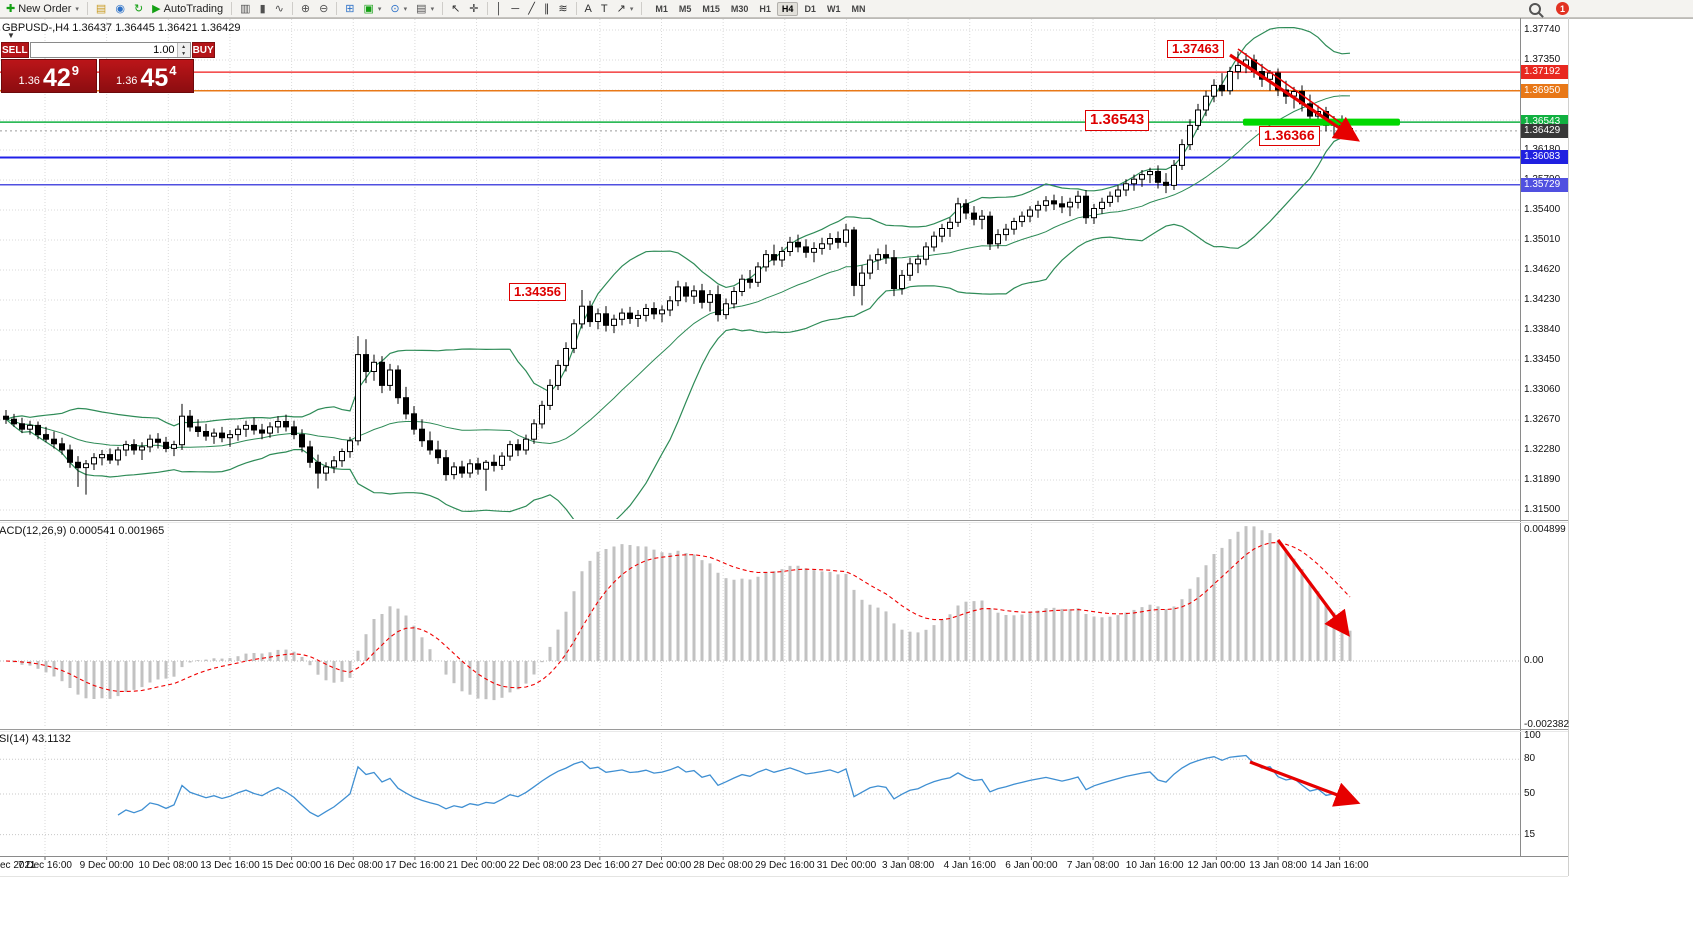  I want to click on buy-price-button: 1.36 45 4, so click(146, 76).